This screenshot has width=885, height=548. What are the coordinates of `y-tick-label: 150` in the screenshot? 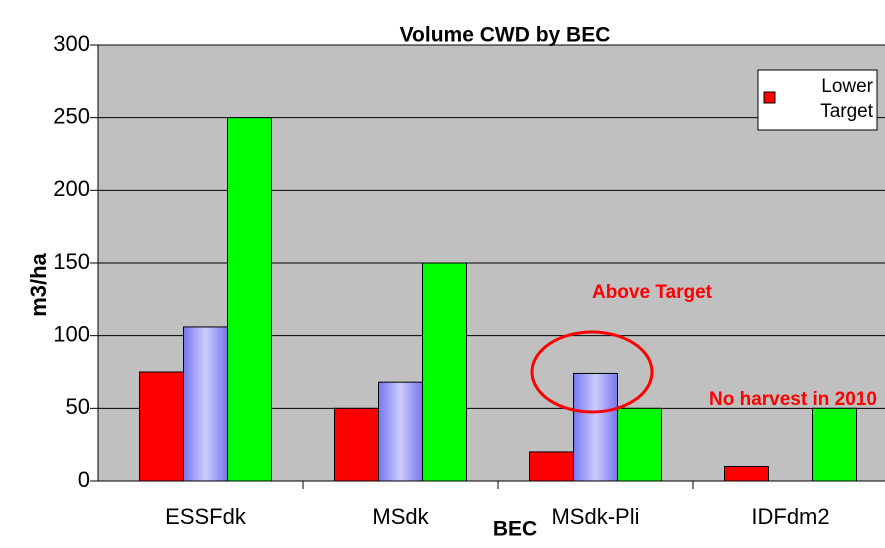 It's located at (71, 261).